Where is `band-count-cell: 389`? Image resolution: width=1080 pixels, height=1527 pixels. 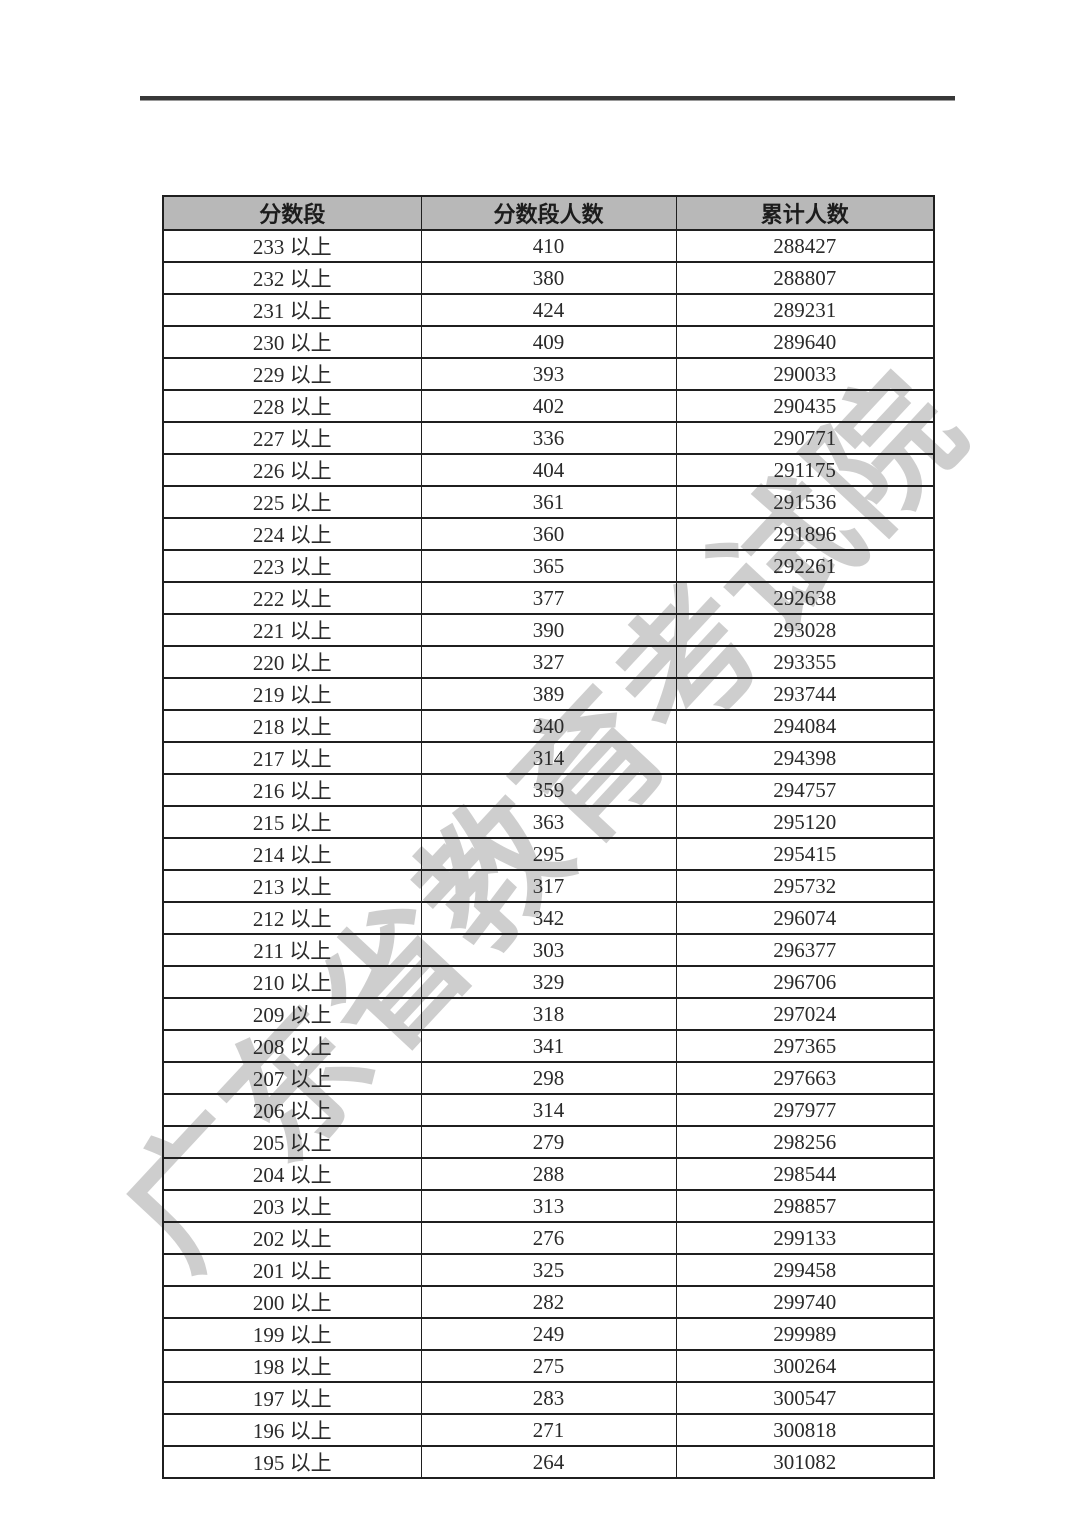
band-count-cell: 389 is located at coordinates (548, 694).